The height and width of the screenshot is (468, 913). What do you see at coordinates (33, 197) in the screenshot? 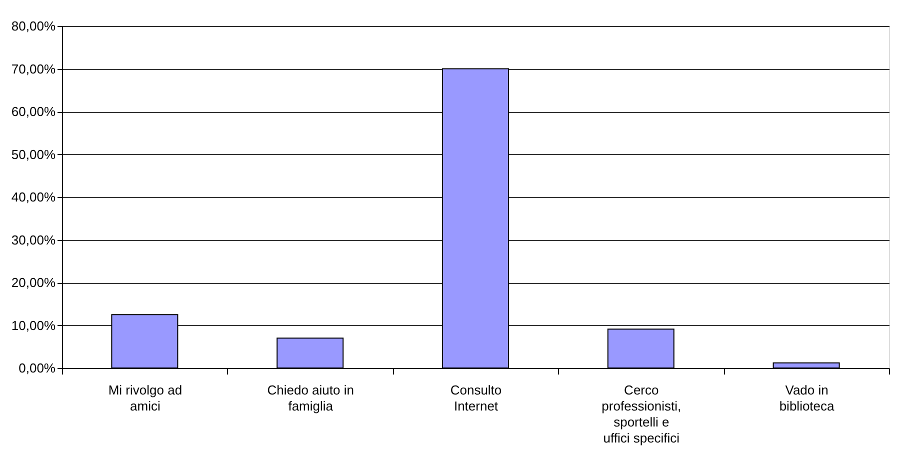
I see `y-tick-label: 40,00%` at bounding box center [33, 197].